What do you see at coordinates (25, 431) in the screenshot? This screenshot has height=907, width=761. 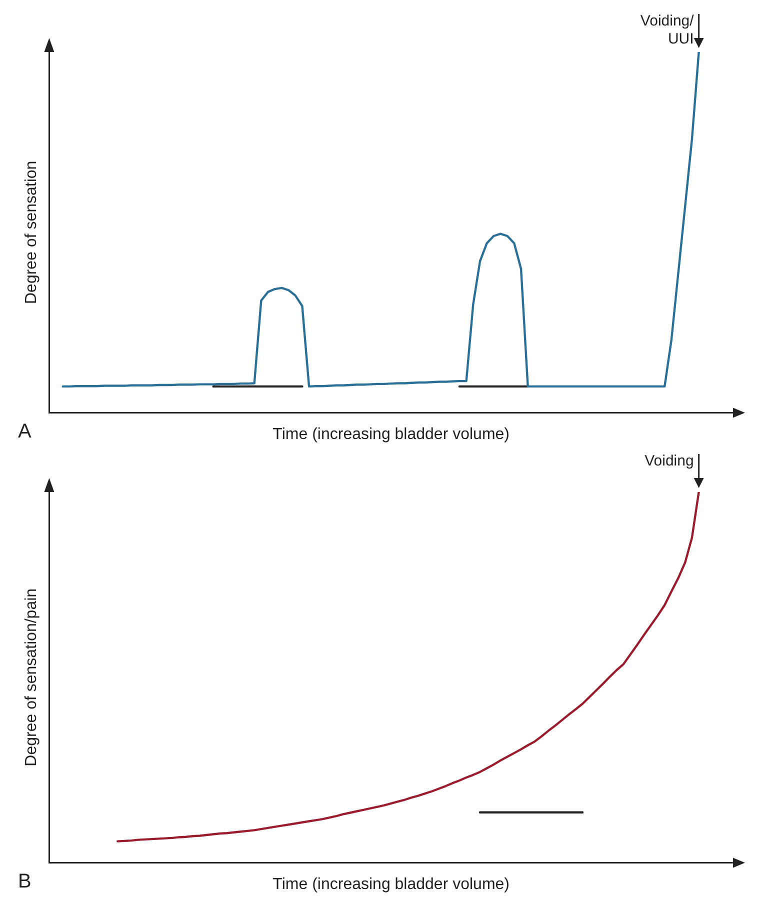 I see `text: A` at bounding box center [25, 431].